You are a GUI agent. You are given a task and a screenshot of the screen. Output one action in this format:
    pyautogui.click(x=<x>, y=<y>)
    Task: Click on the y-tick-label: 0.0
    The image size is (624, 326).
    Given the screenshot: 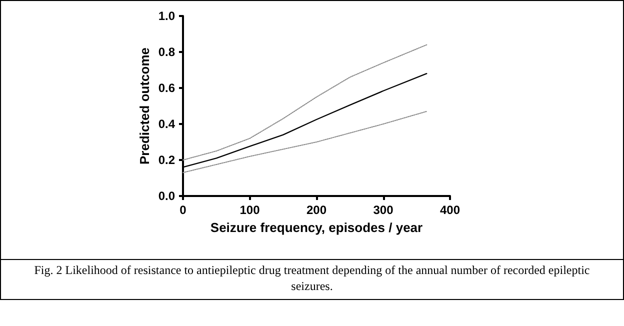 What is the action you would take?
    pyautogui.click(x=167, y=196)
    